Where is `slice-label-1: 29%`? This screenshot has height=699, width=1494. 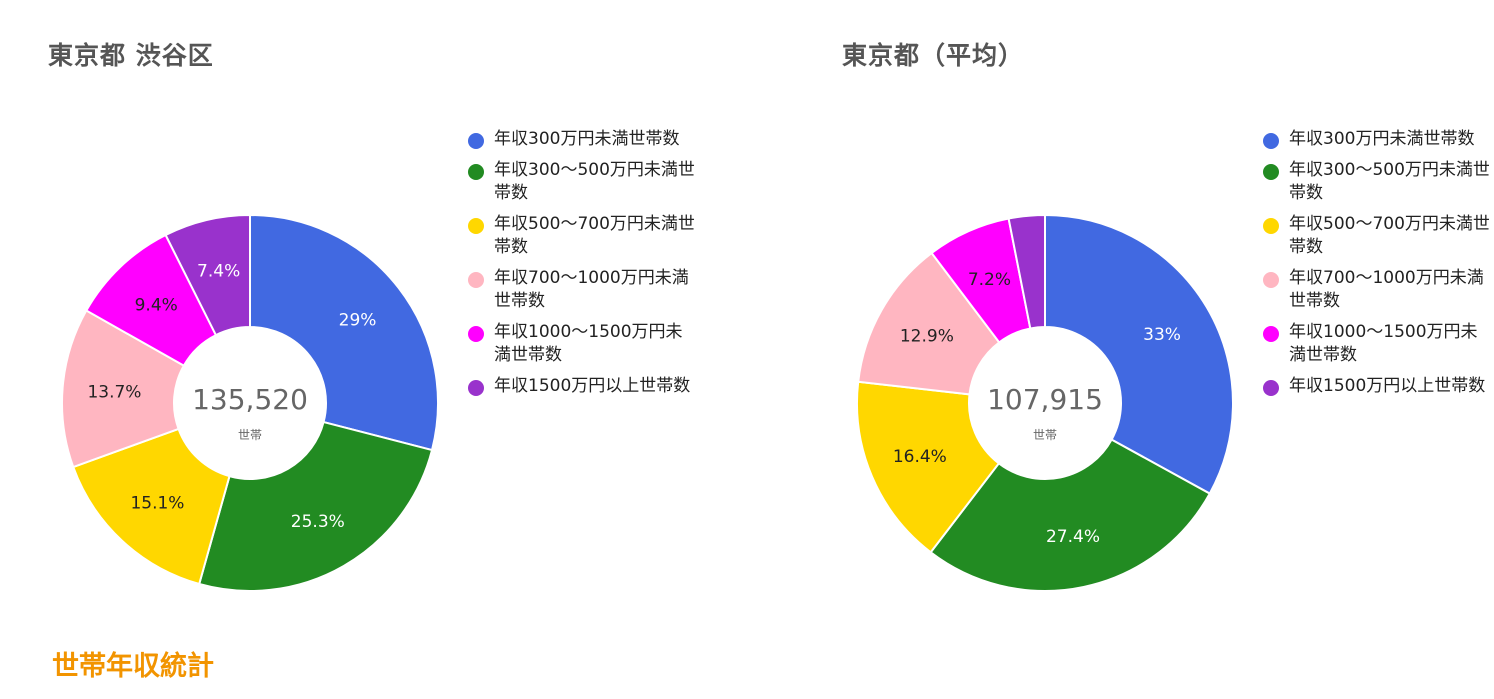
slice-label-1: 29% is located at coordinates (358, 321).